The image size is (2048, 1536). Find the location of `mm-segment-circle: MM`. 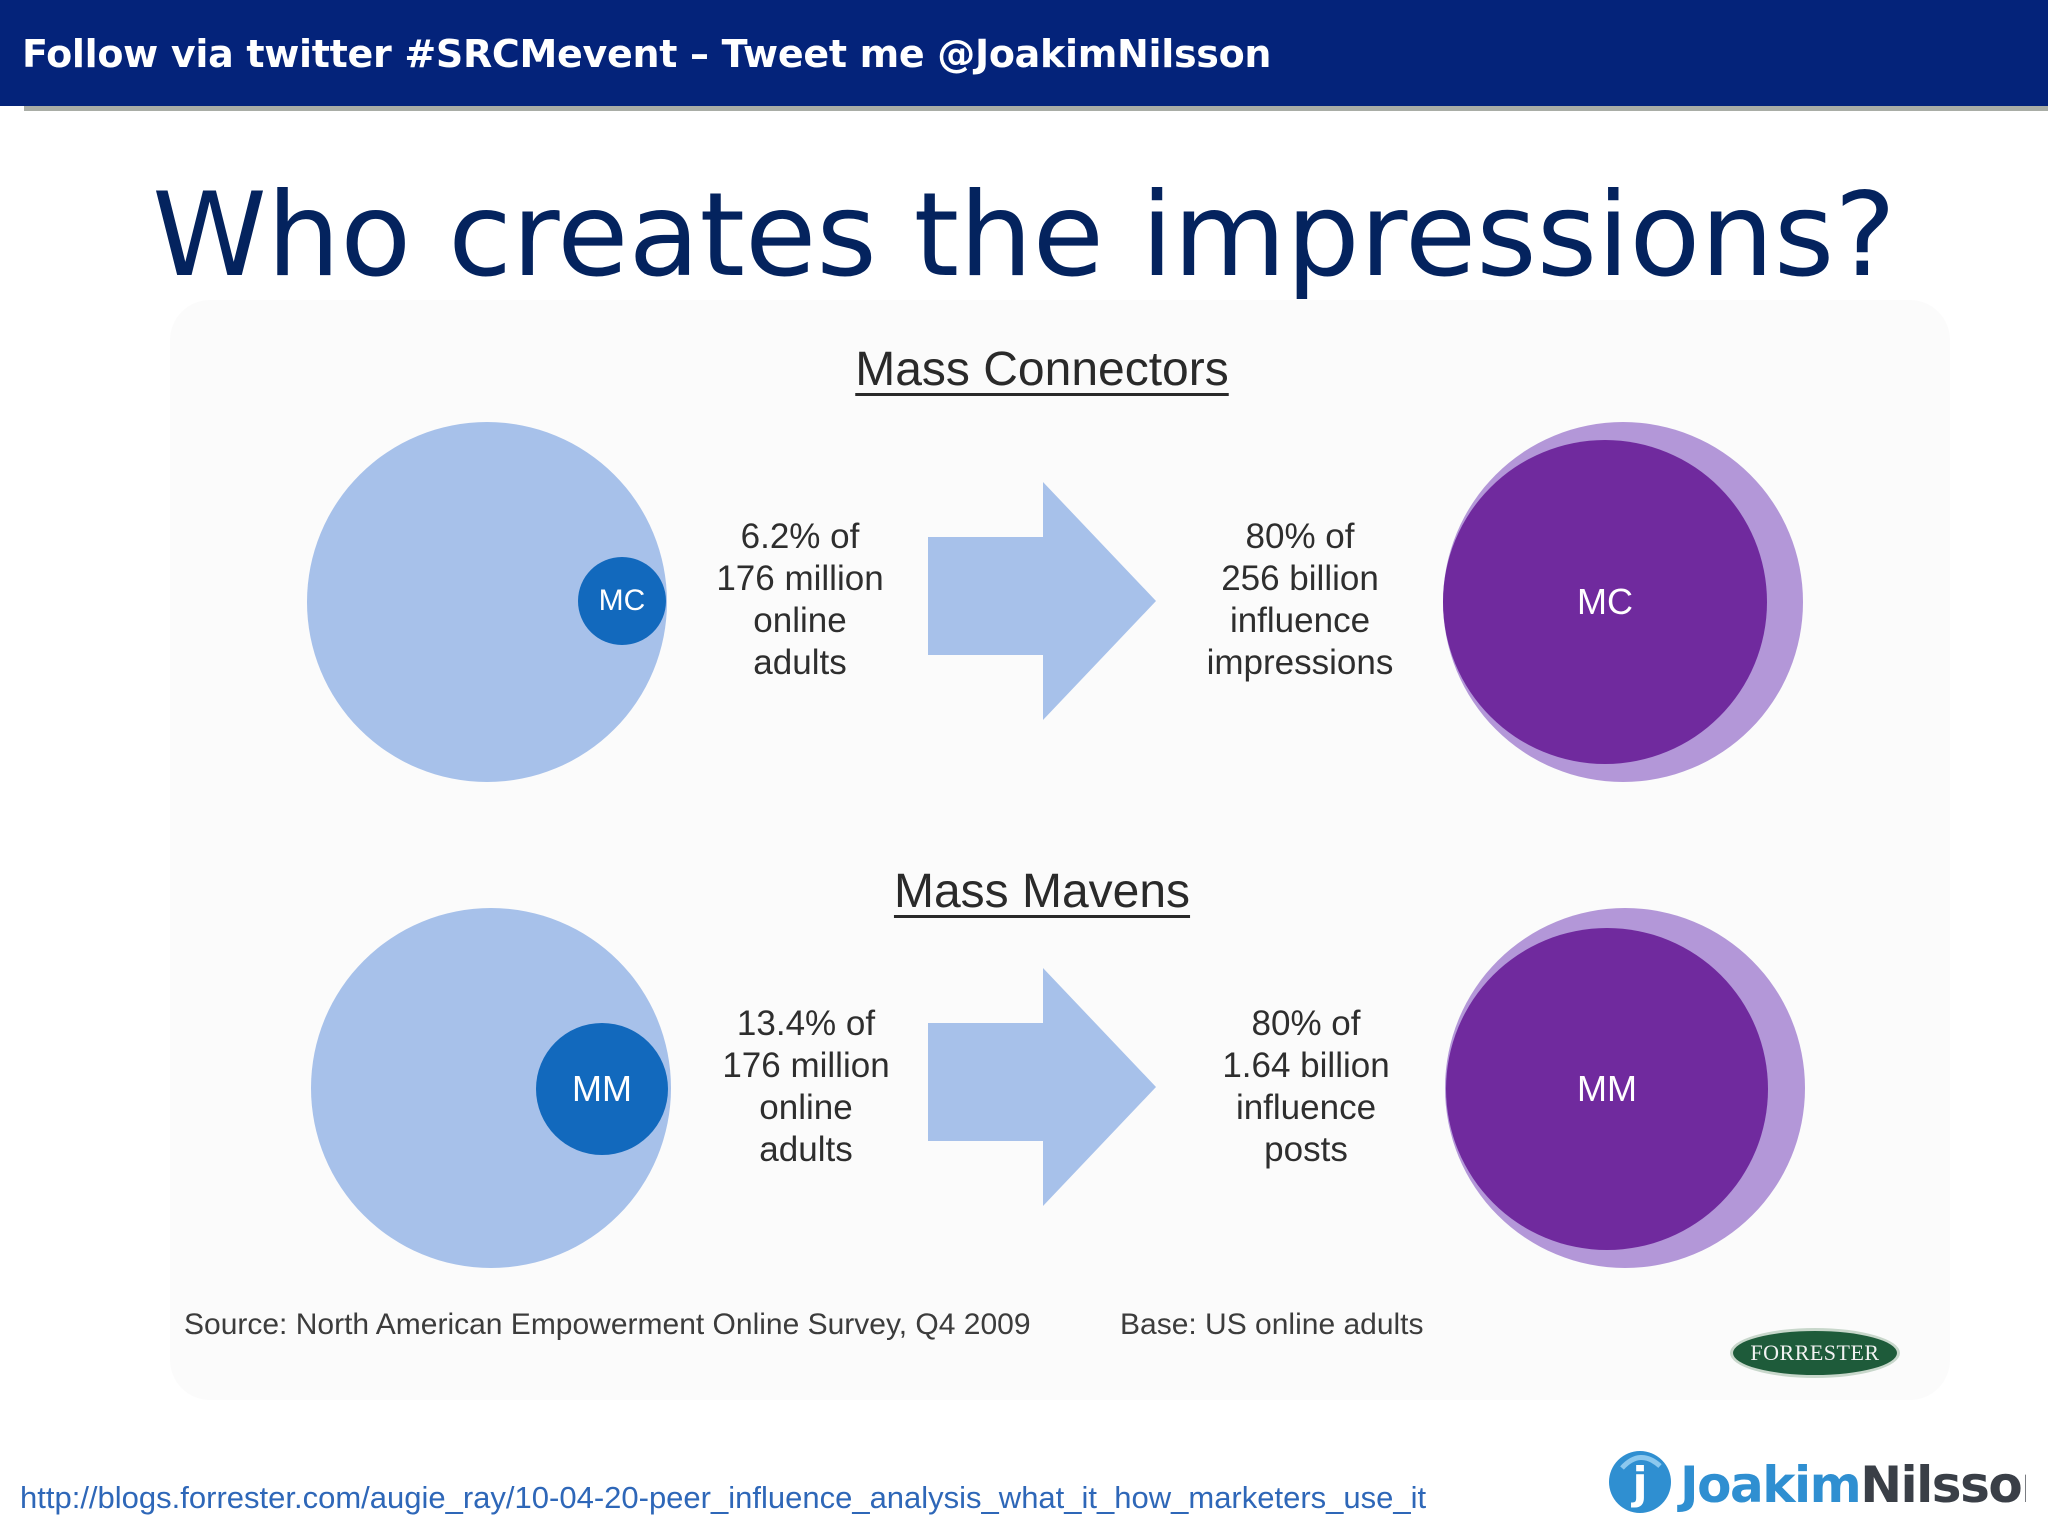

mm-segment-circle: MM is located at coordinates (602, 1089).